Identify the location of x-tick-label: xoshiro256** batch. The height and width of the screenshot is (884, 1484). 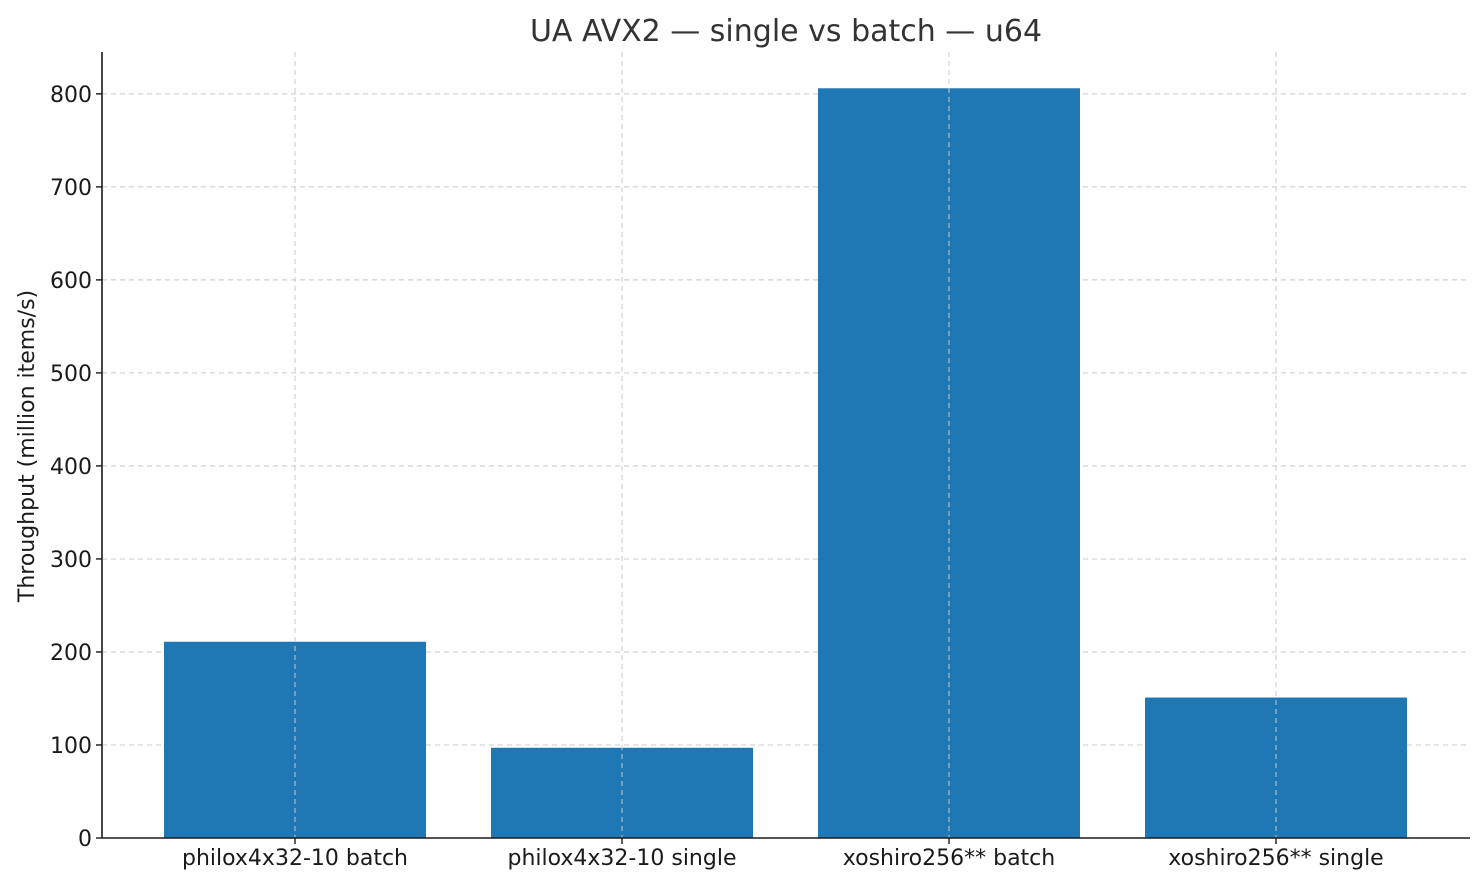
(949, 858).